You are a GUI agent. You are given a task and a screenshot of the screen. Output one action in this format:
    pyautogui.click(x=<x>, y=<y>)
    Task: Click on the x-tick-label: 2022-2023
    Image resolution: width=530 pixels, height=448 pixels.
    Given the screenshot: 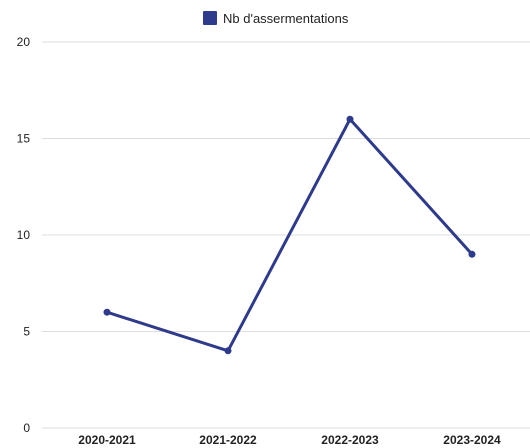 What is the action you would take?
    pyautogui.click(x=350, y=440)
    